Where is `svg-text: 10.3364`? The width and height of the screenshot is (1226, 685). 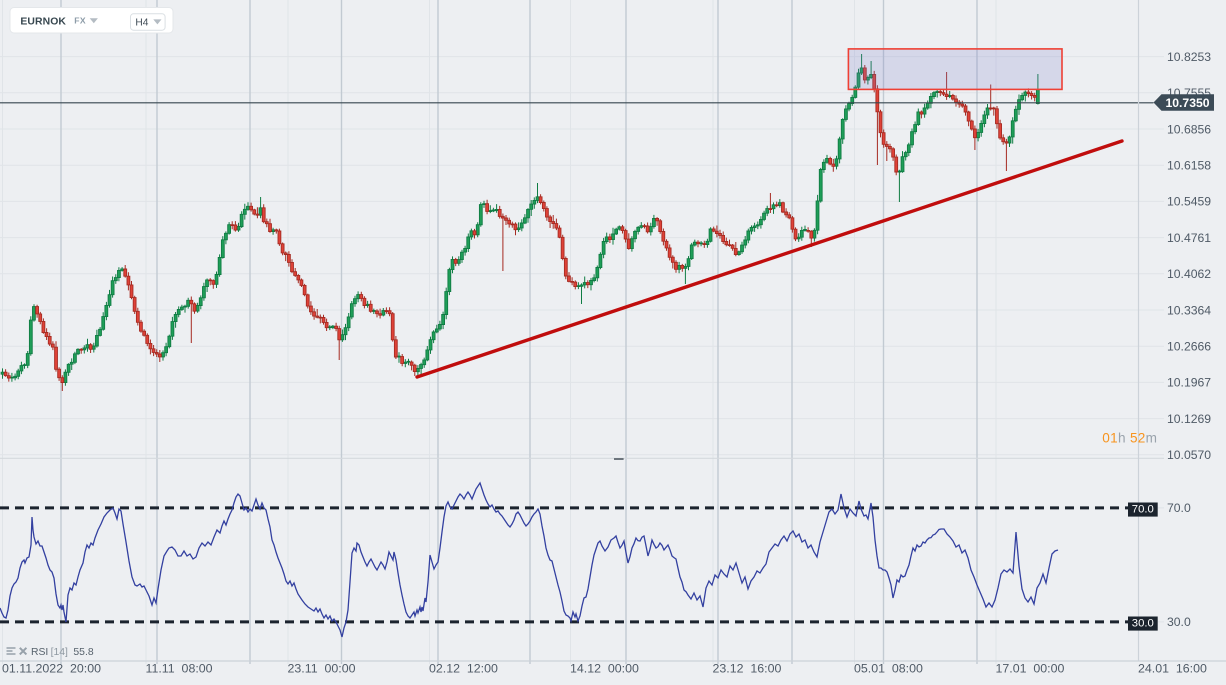
svg-text: 10.3364 is located at coordinates (1189, 310).